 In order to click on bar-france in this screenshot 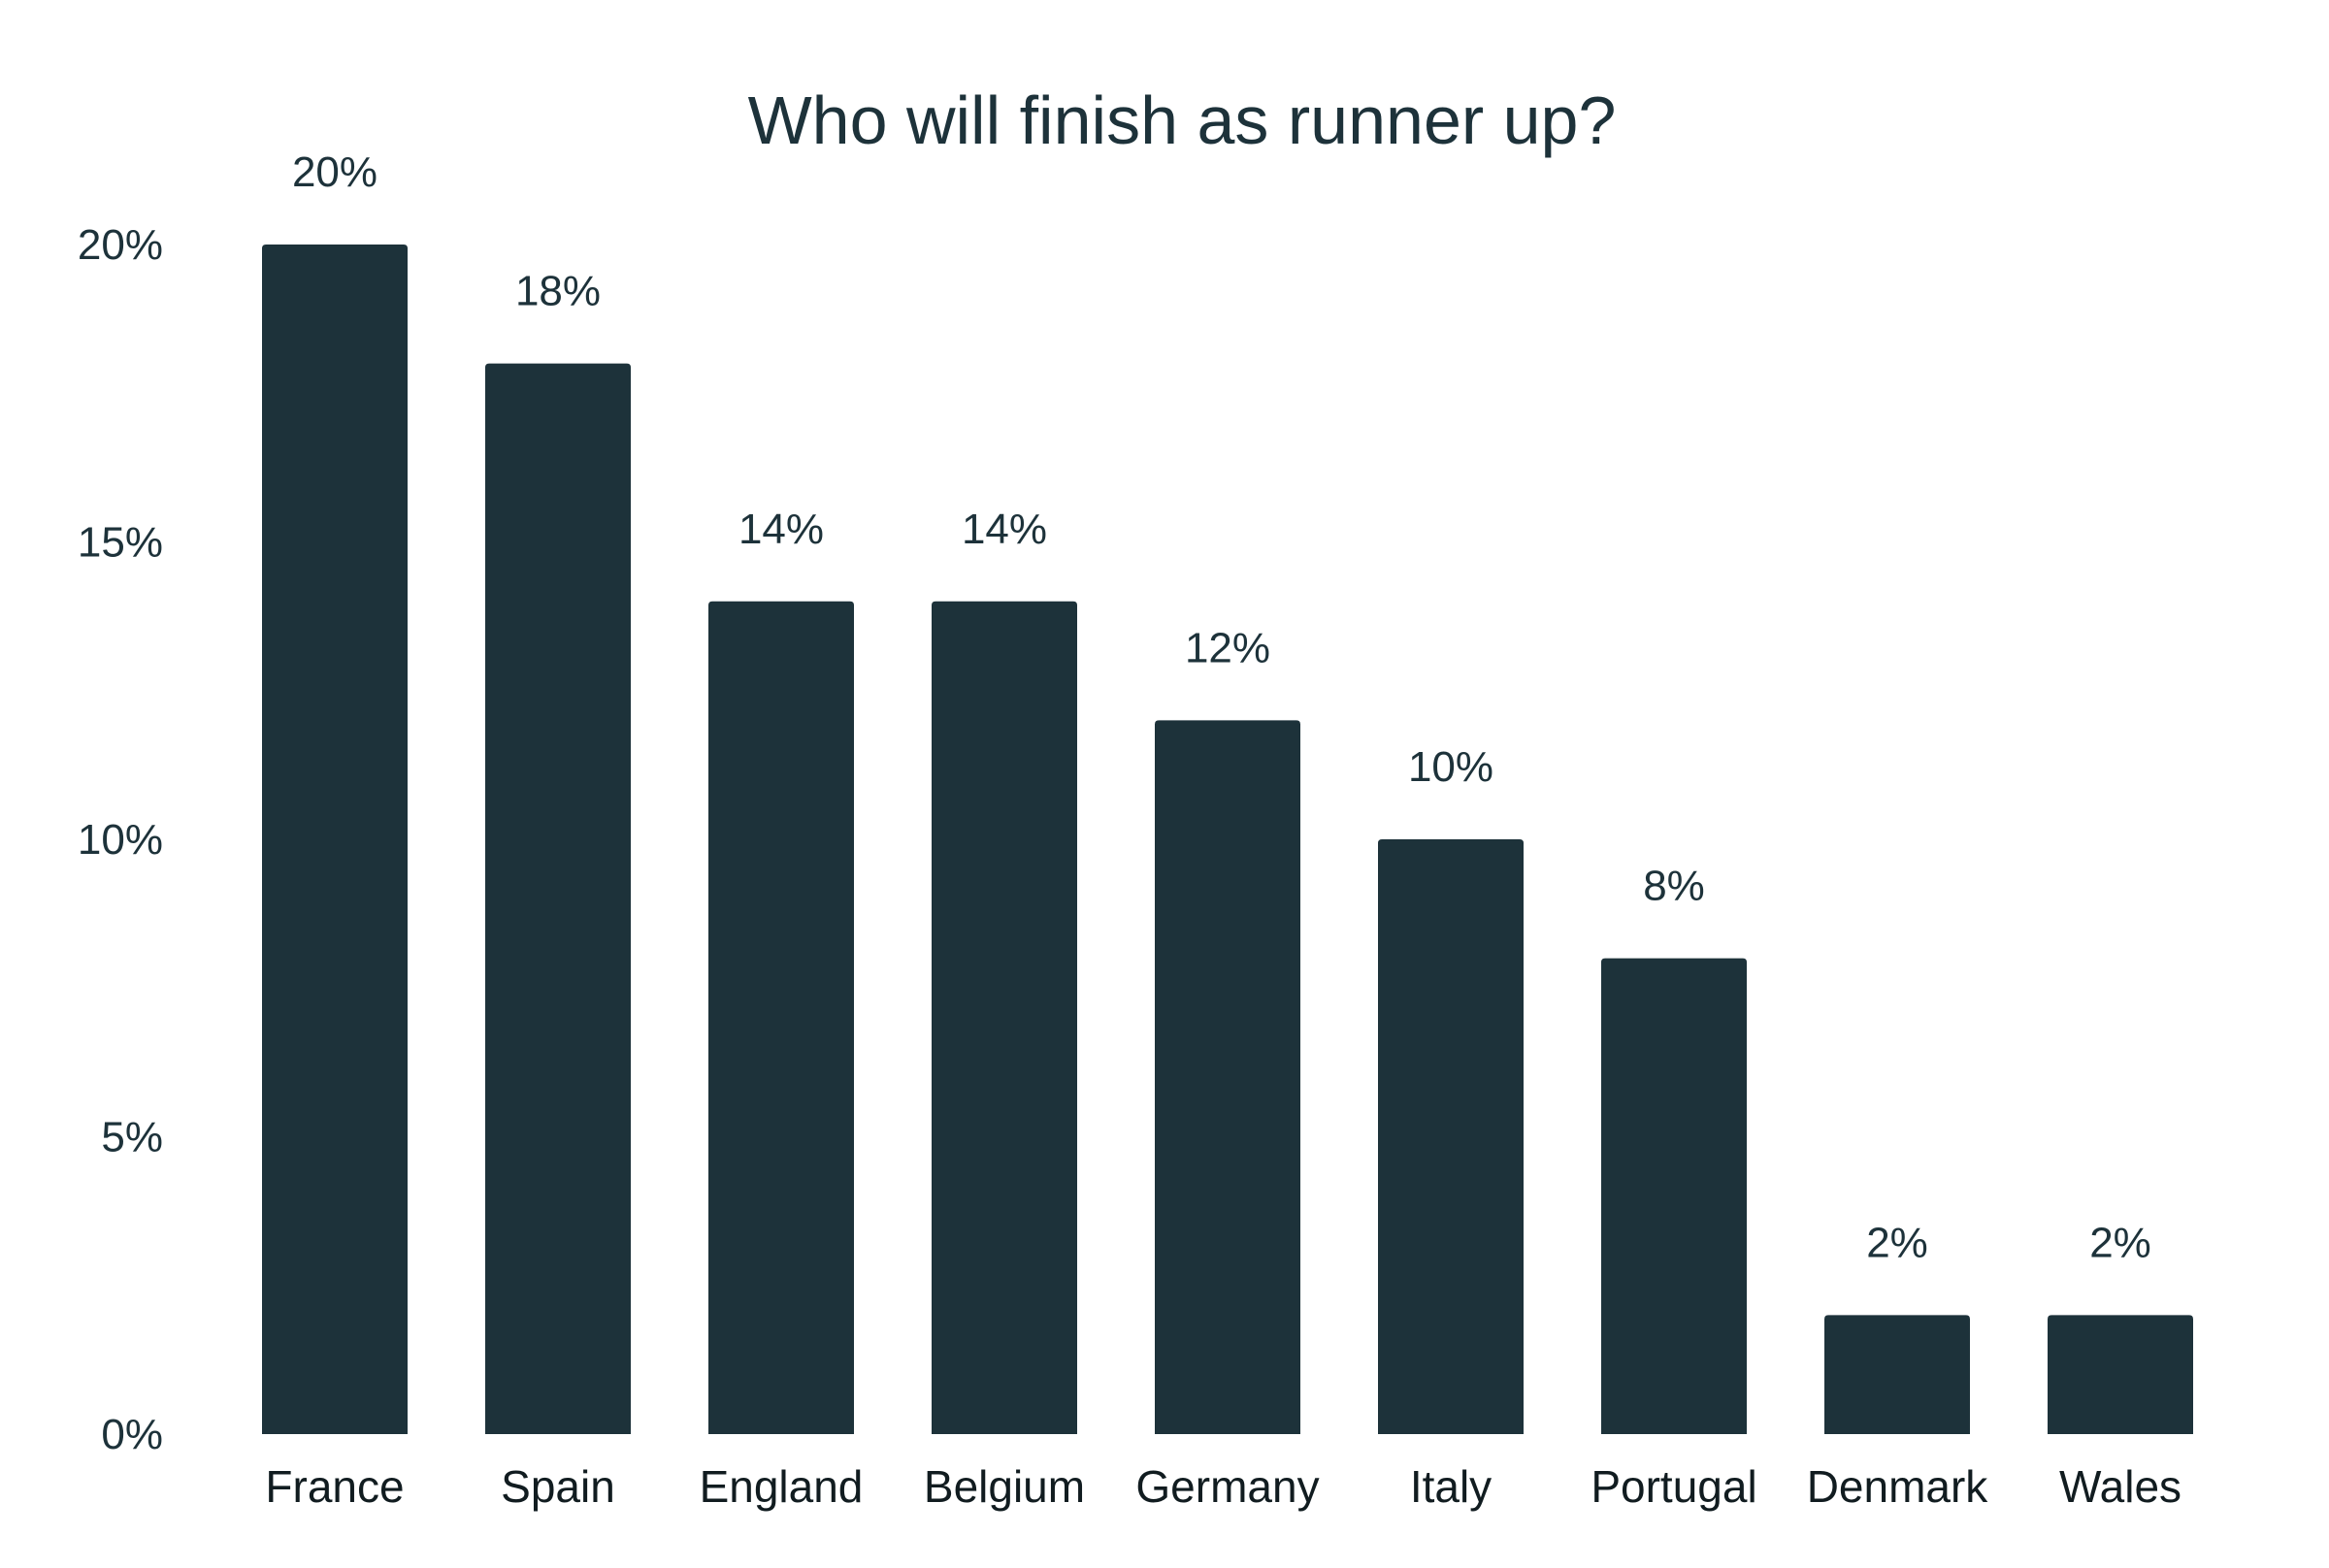, I will do `click(335, 839)`.